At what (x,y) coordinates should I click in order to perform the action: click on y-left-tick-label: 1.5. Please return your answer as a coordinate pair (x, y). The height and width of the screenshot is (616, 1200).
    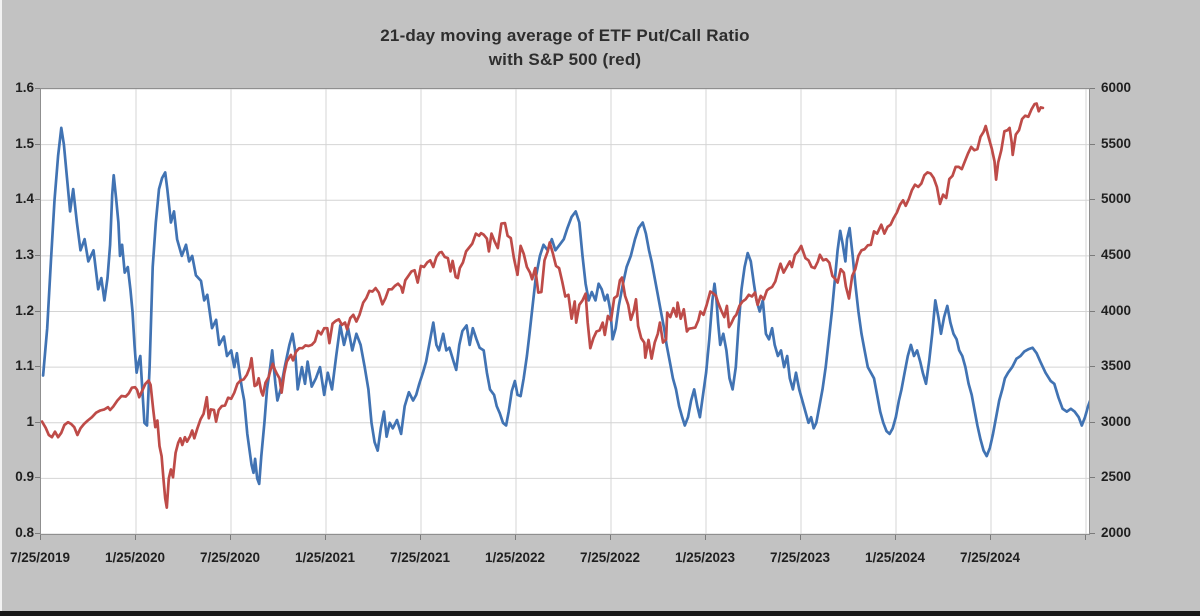
    Looking at the image, I should click on (24, 143).